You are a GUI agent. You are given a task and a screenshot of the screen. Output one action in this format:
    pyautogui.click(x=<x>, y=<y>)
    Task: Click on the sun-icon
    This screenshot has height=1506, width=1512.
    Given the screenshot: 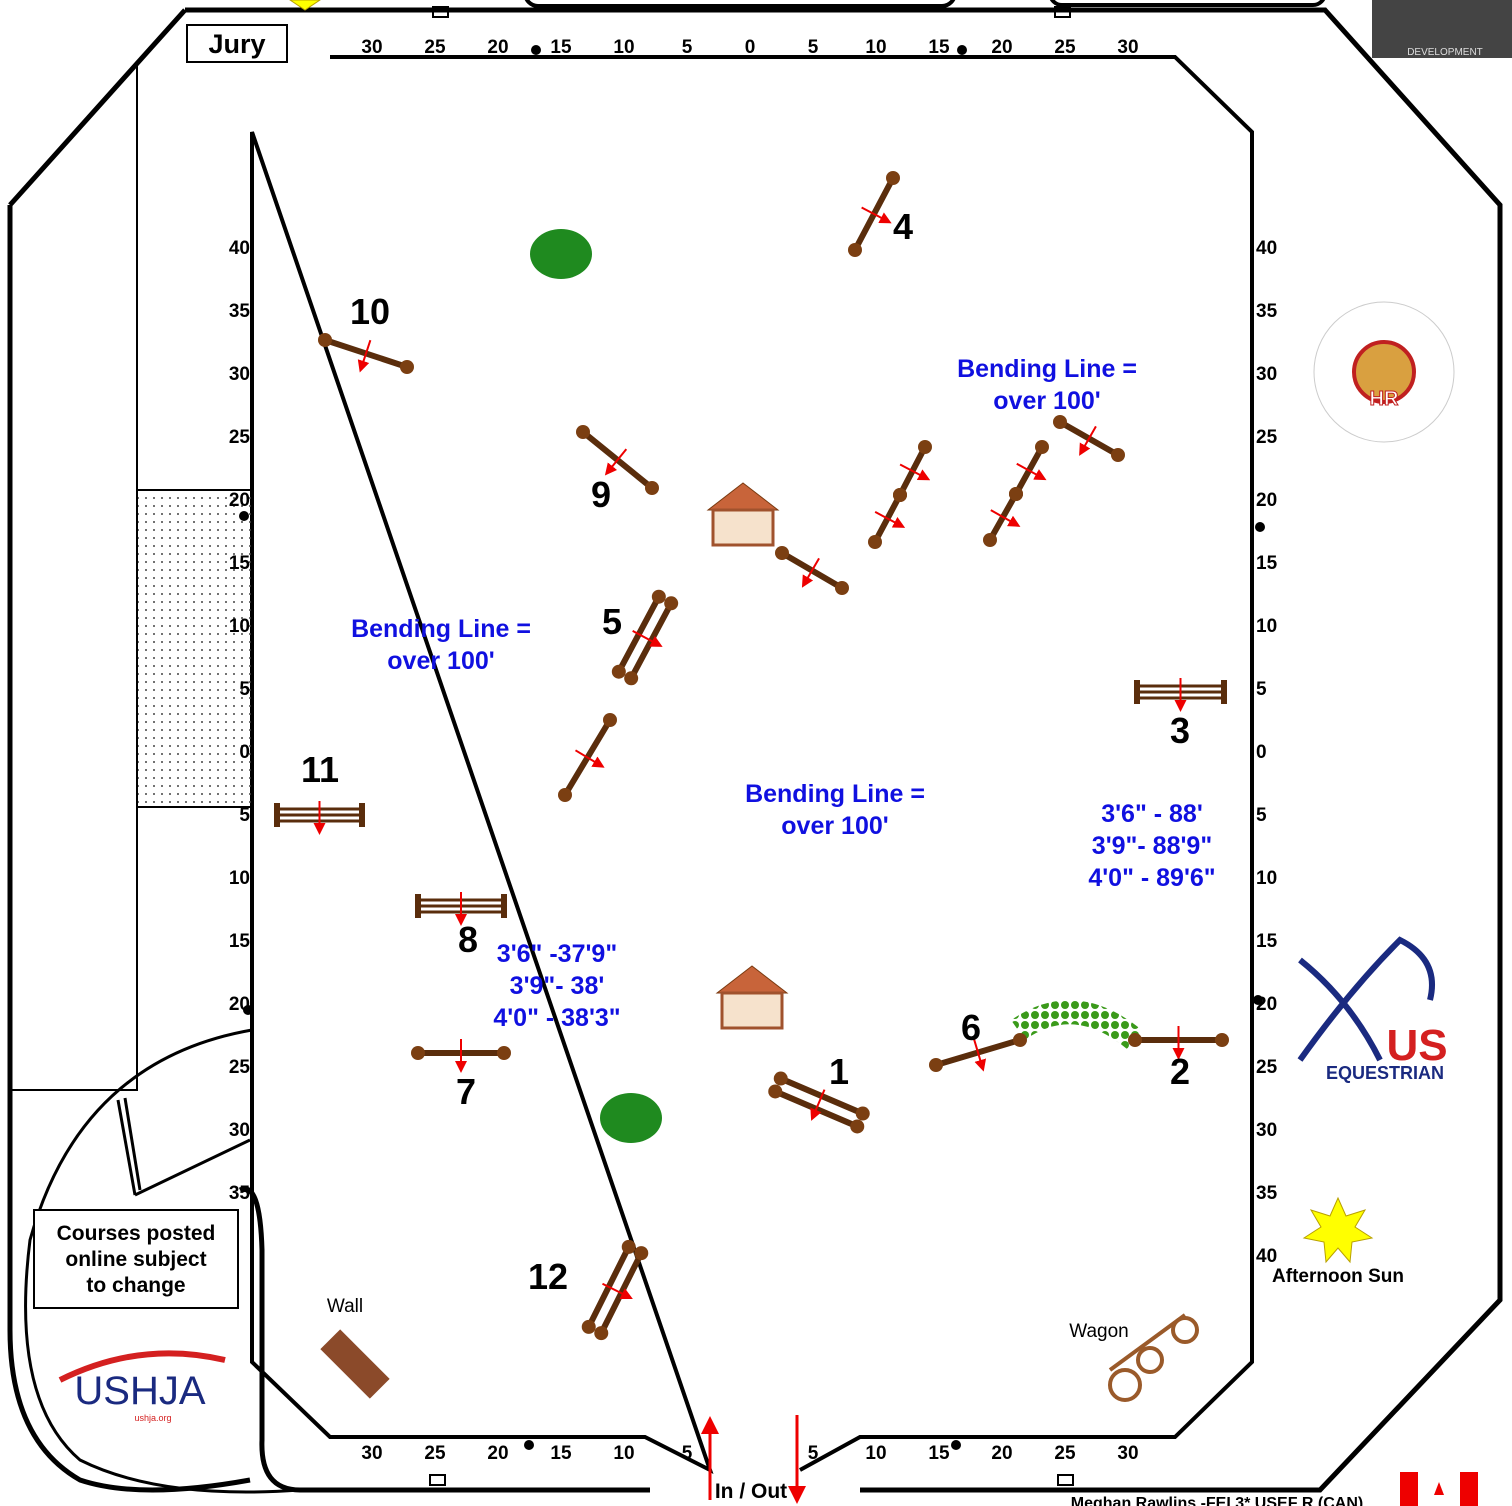 What is the action you would take?
    pyautogui.click(x=1338, y=1230)
    